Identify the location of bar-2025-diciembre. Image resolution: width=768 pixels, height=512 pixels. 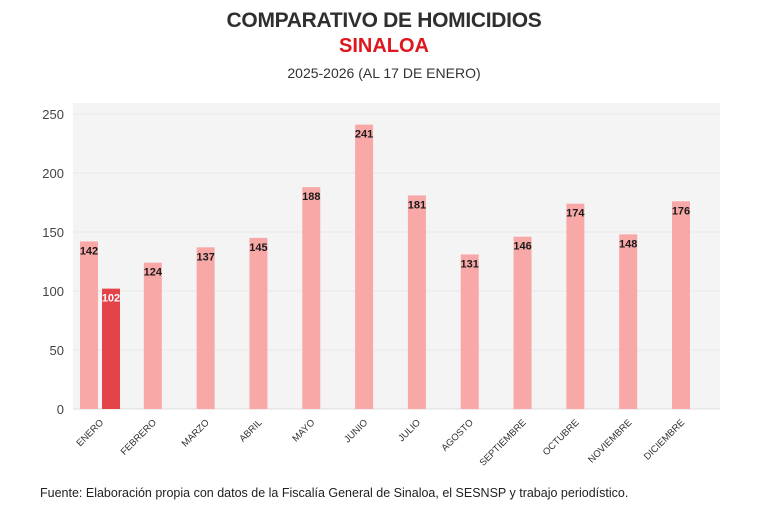
(681, 305).